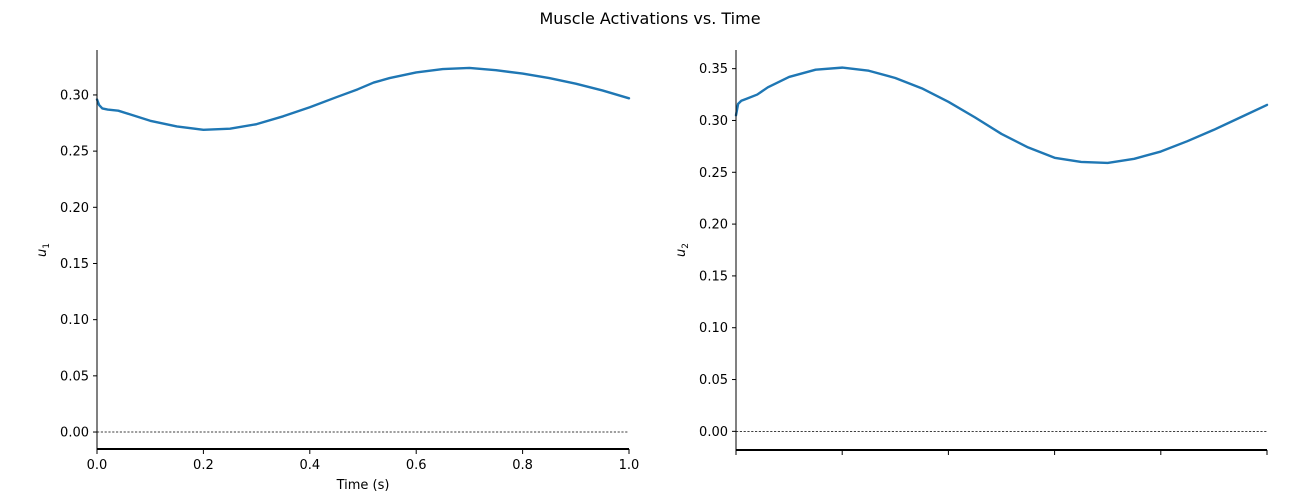 The width and height of the screenshot is (1300, 500). I want to click on figure-title: Muscle Activations vs. Time, so click(650, 18).